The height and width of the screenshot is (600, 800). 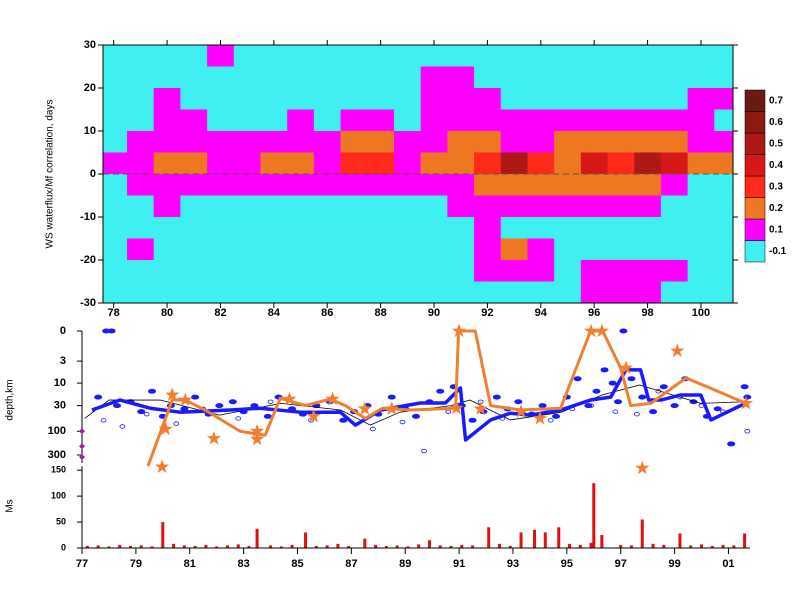 What do you see at coordinates (90, 88) in the screenshot?
I see `y-tick-label: 20` at bounding box center [90, 88].